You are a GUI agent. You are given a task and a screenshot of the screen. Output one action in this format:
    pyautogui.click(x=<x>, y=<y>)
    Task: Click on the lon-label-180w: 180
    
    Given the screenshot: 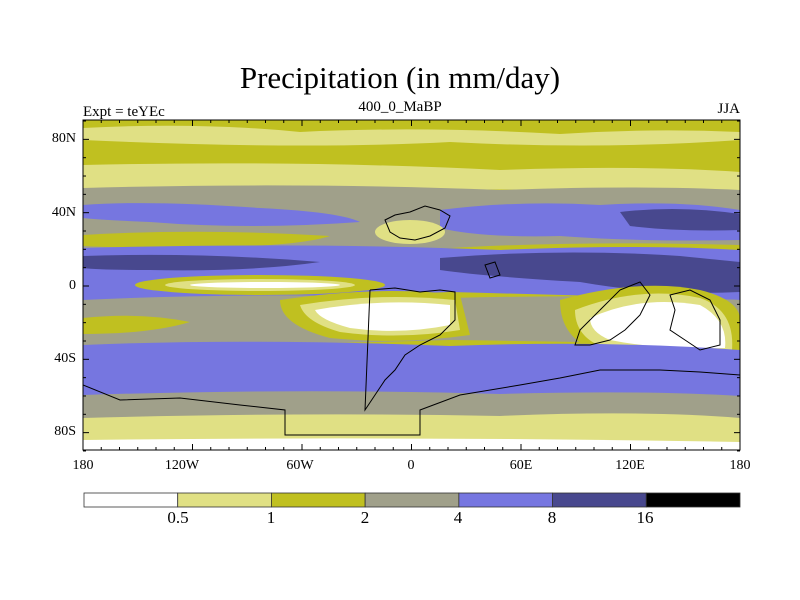 What is the action you would take?
    pyautogui.click(x=83, y=465)
    